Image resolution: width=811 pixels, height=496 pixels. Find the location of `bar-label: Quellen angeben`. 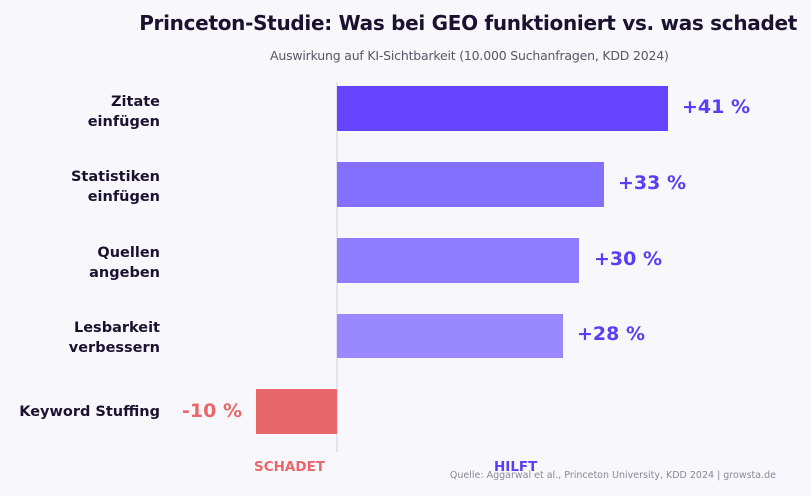

bar-label: Quellen angeben is located at coordinates (124, 263).